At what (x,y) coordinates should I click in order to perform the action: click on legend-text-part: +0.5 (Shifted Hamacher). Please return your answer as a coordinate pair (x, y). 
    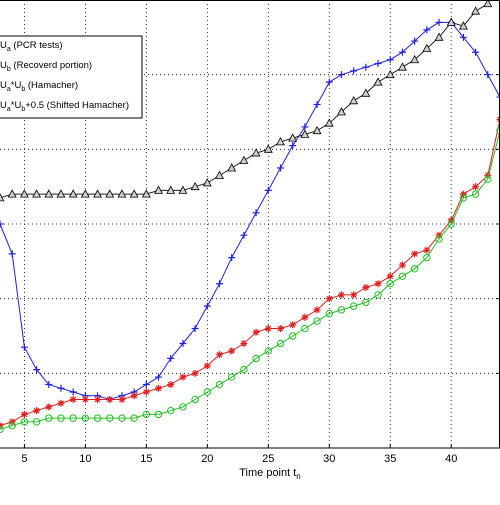
    Looking at the image, I should click on (77, 105).